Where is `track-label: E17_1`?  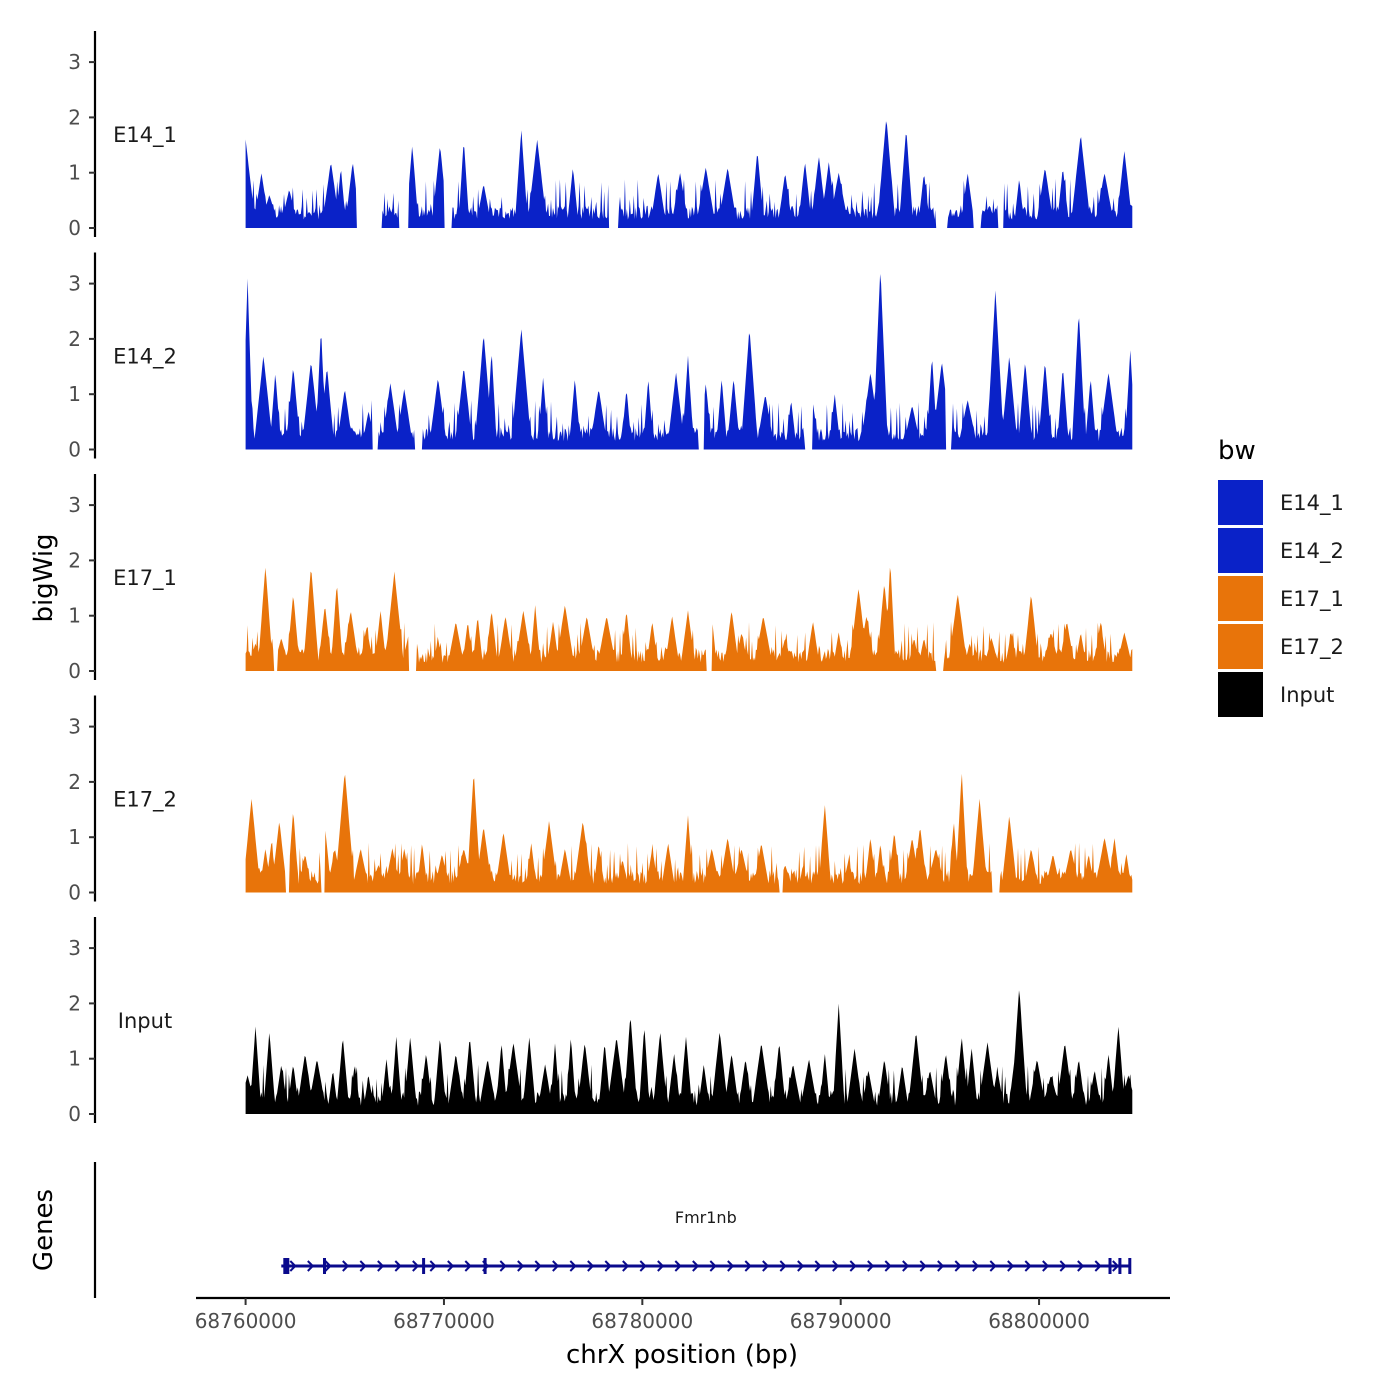 track-label: E17_1 is located at coordinates (145, 578).